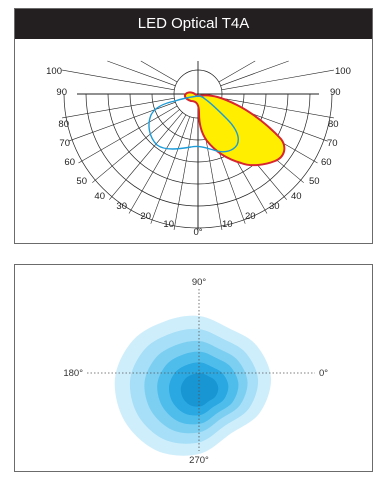 The height and width of the screenshot is (480, 387). What do you see at coordinates (333, 124) in the screenshot?
I see `radial-label-right-80: 80` at bounding box center [333, 124].